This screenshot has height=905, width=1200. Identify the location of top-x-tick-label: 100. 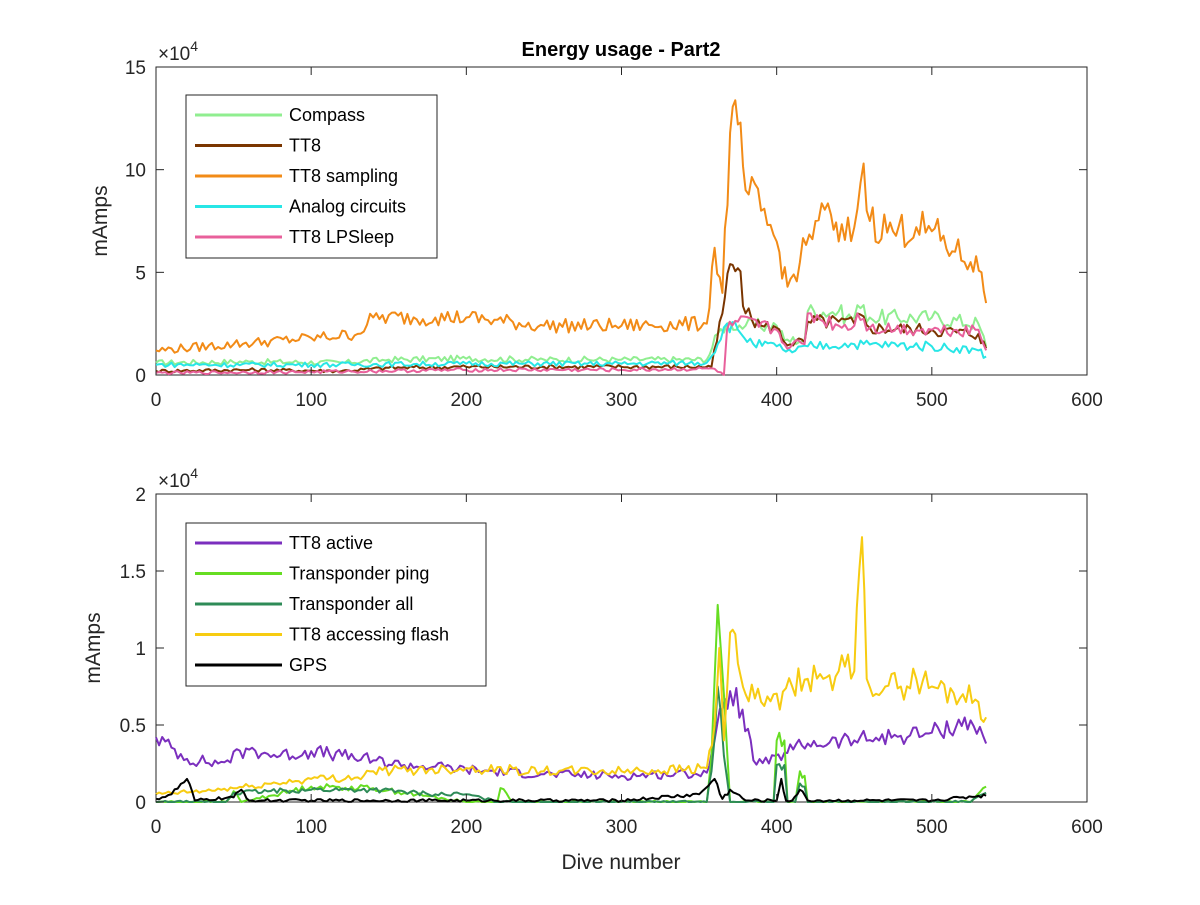
(311, 400).